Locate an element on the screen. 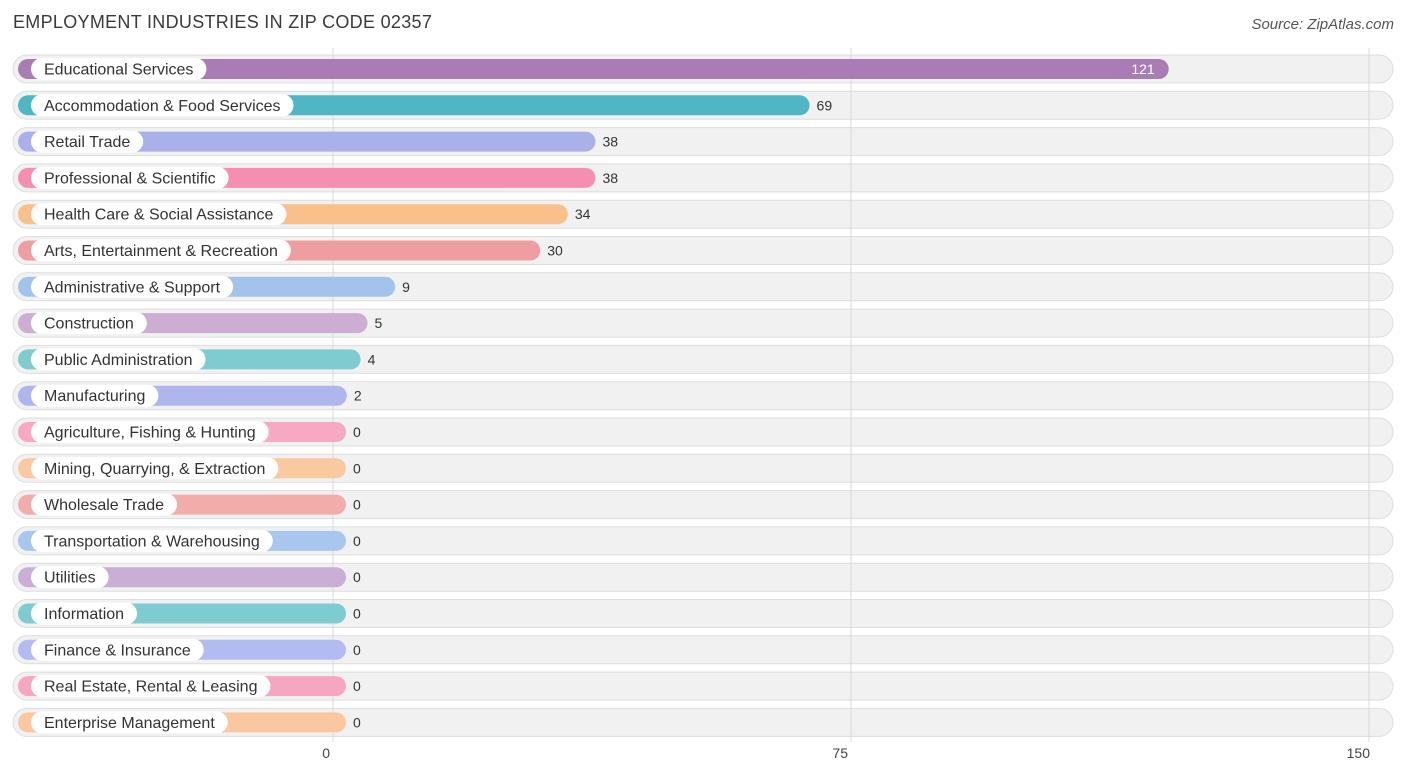  category-label: Wholesale Trade is located at coordinates (104, 505).